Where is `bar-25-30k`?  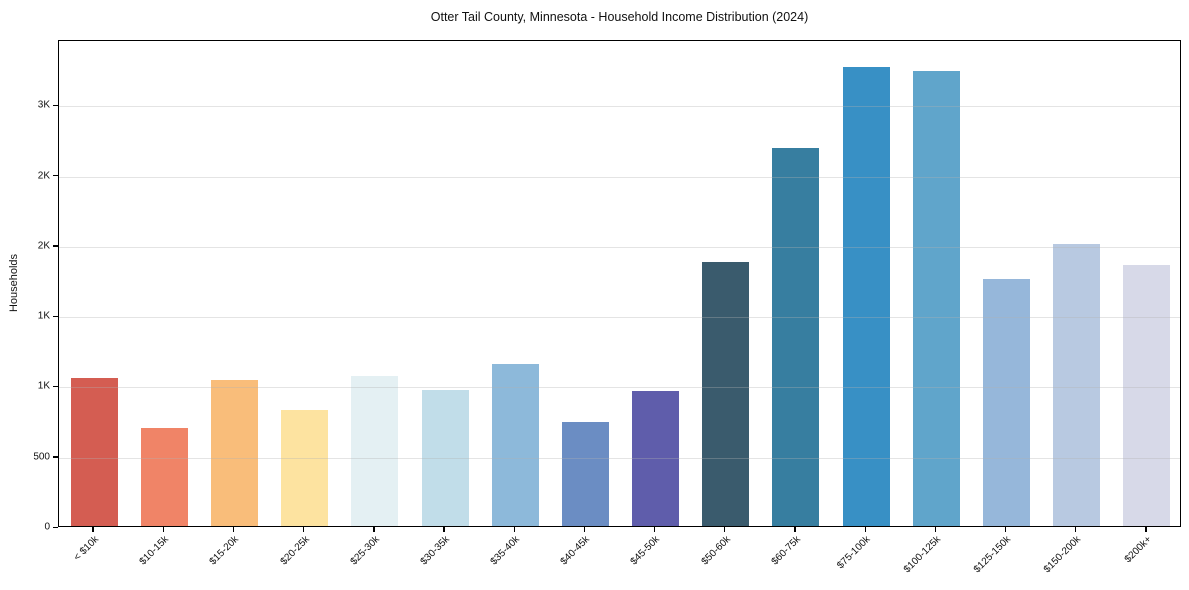 bar-25-30k is located at coordinates (375, 451).